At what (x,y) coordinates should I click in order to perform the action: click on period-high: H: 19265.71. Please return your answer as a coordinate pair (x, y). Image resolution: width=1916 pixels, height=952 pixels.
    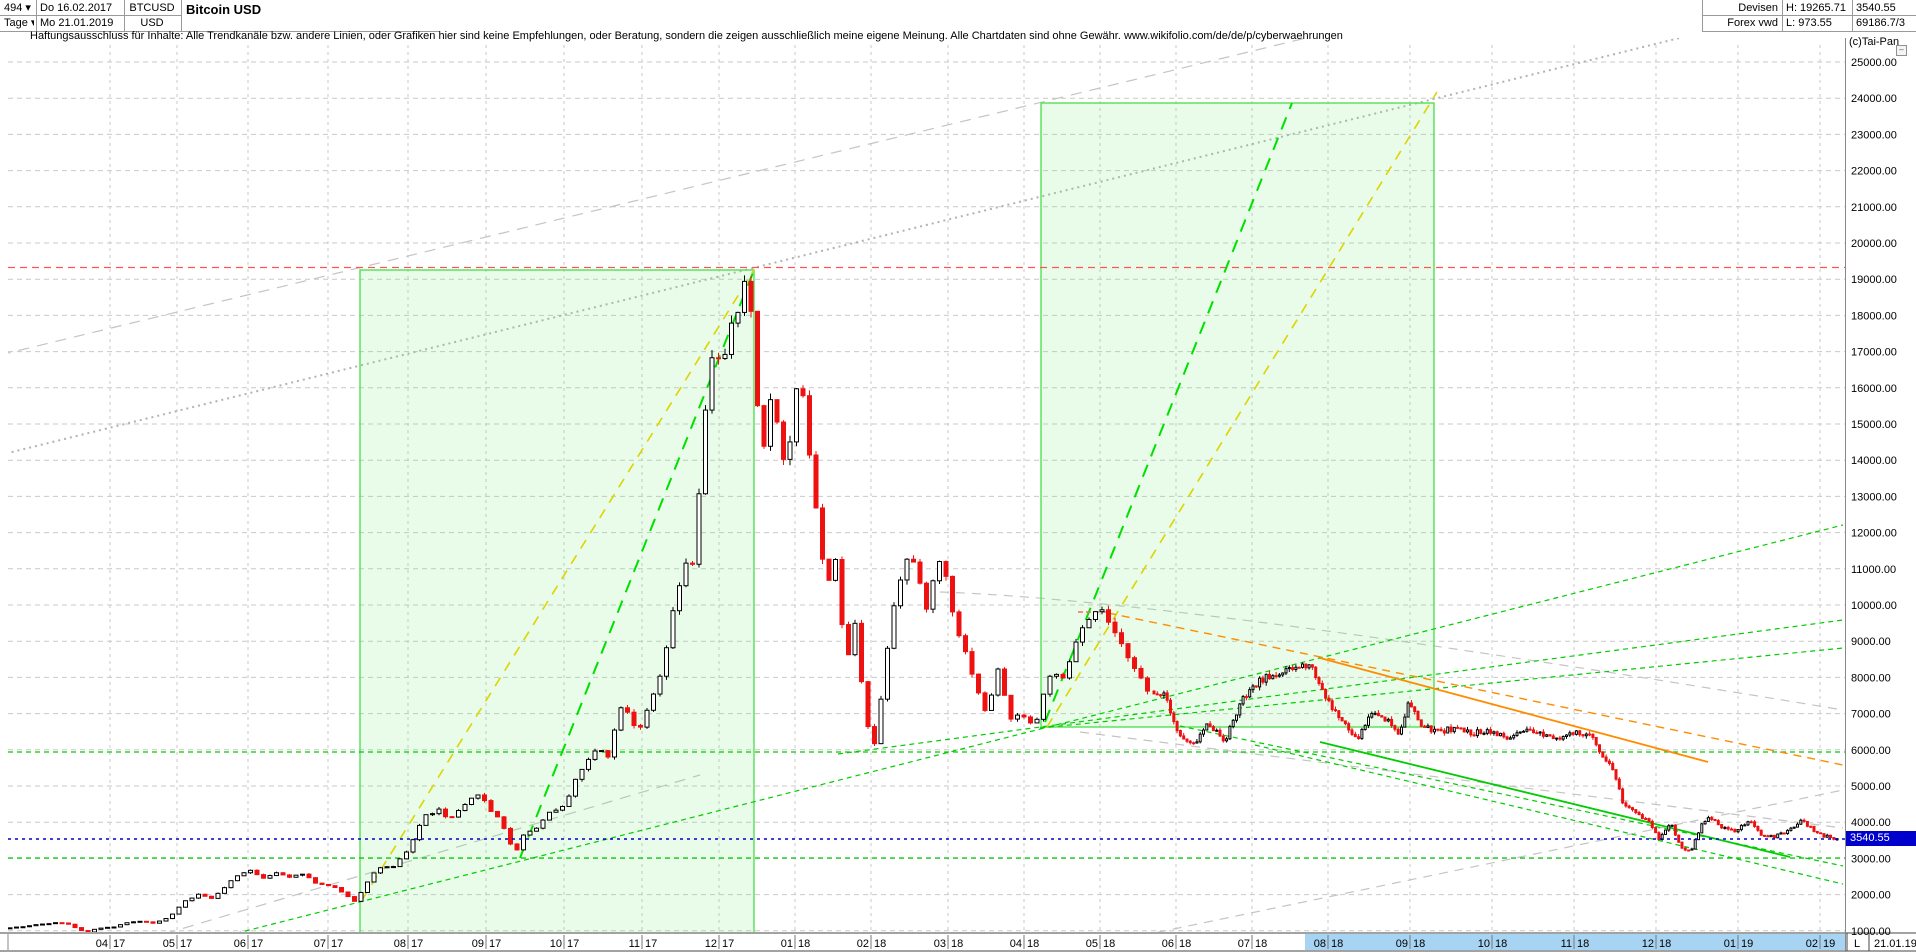
    Looking at the image, I should click on (1816, 8).